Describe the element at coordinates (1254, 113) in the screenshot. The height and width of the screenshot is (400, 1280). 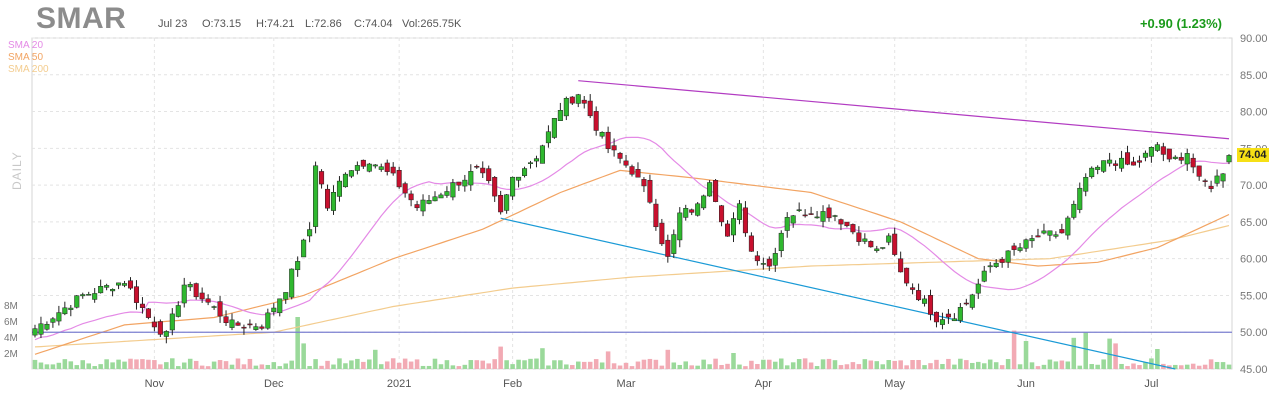
I see `price-tick-label: 80.00` at that location.